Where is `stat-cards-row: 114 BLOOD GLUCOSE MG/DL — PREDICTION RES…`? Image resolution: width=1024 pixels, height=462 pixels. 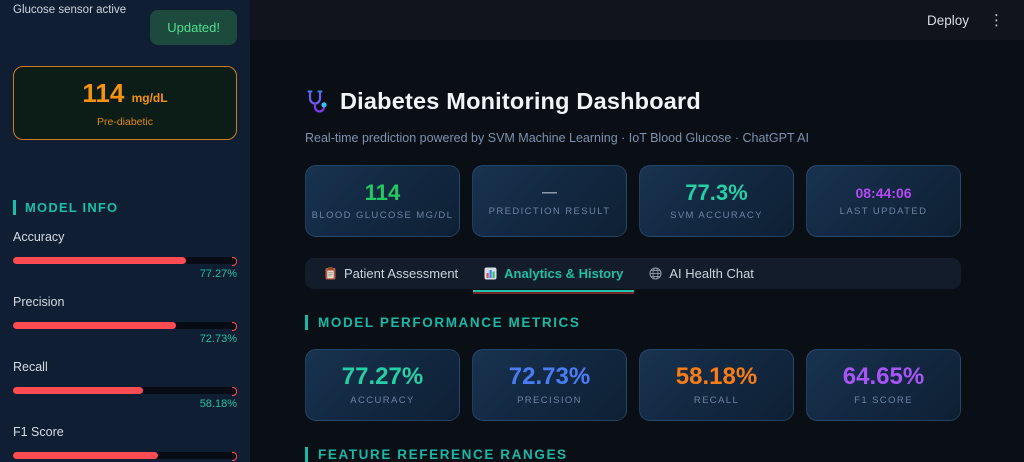 stat-cards-row: 114 BLOOD GLUCOSE MG/DL — PREDICTION RES… is located at coordinates (633, 201).